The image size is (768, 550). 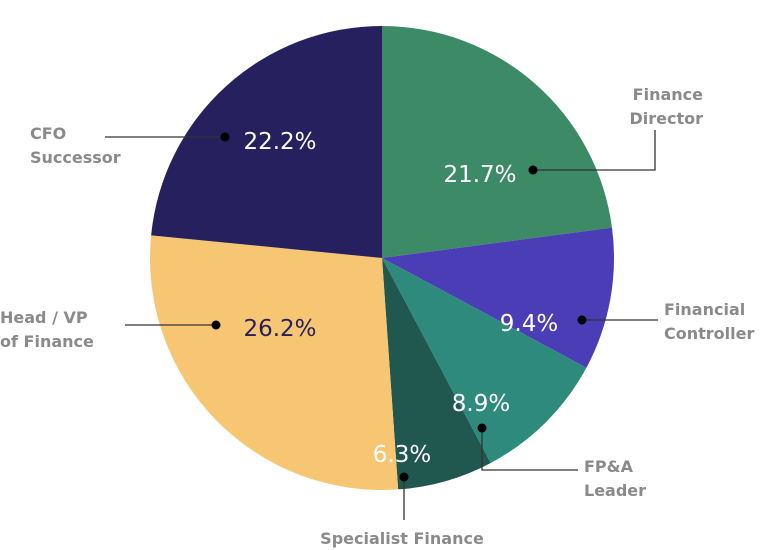 What do you see at coordinates (279, 142) in the screenshot?
I see `data-label: 22.2%` at bounding box center [279, 142].